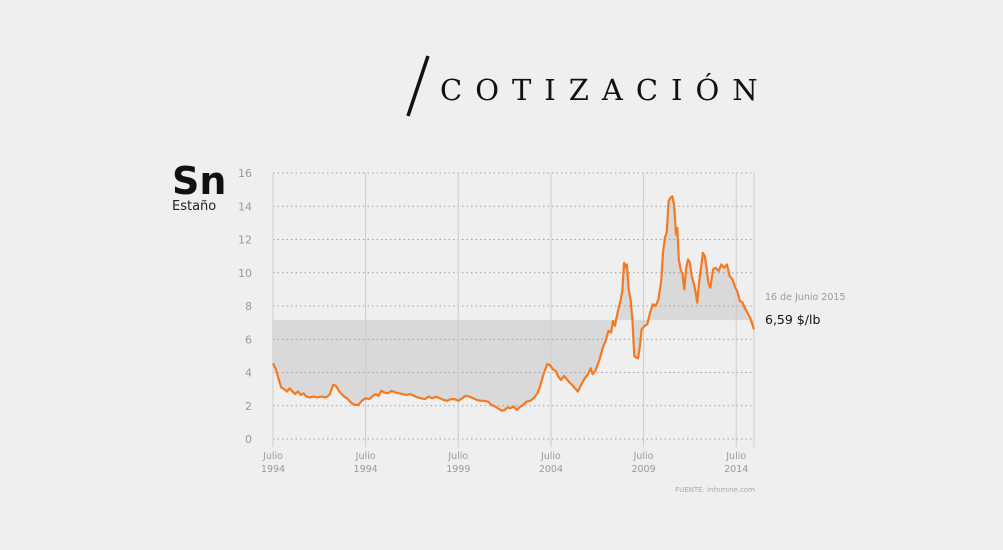 The height and width of the screenshot is (550, 1003). Describe the element at coordinates (199, 181) in the screenshot. I see `metal-symbol: Sn` at that location.